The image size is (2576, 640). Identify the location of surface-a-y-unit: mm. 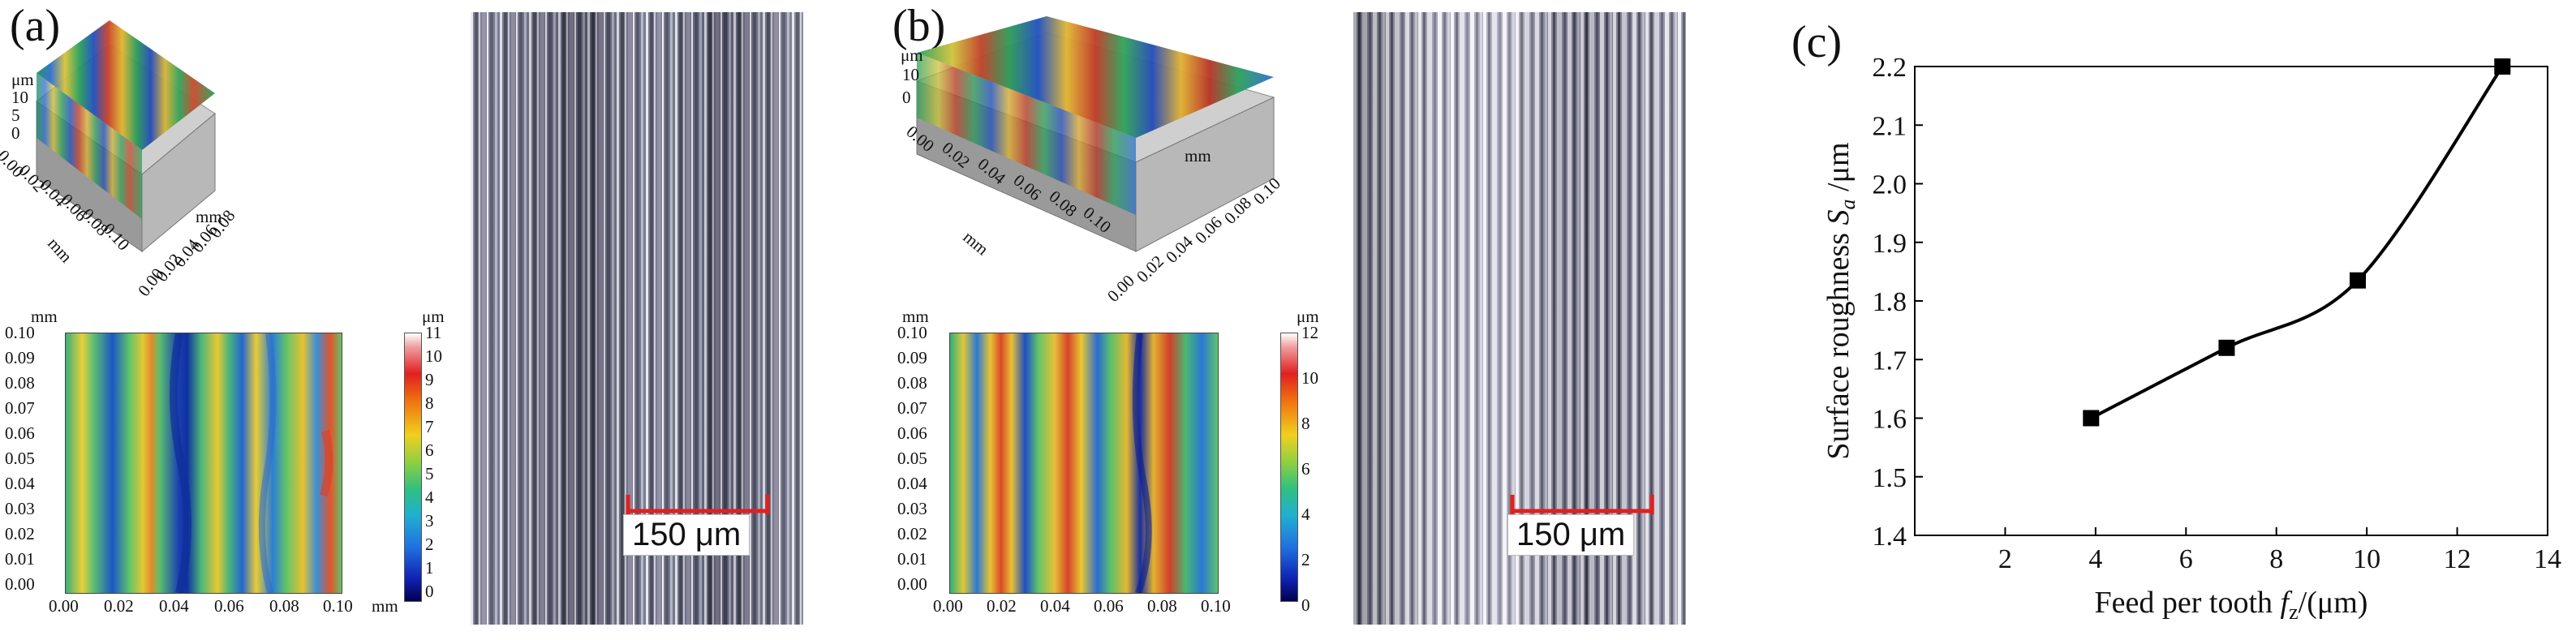
(209, 217).